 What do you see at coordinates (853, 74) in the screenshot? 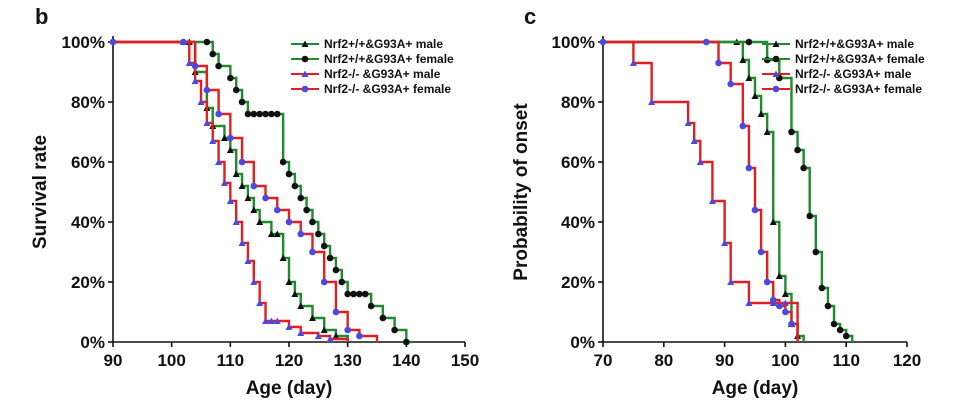
I see `legend-label: Nrf2-/- &G93A+ male` at bounding box center [853, 74].